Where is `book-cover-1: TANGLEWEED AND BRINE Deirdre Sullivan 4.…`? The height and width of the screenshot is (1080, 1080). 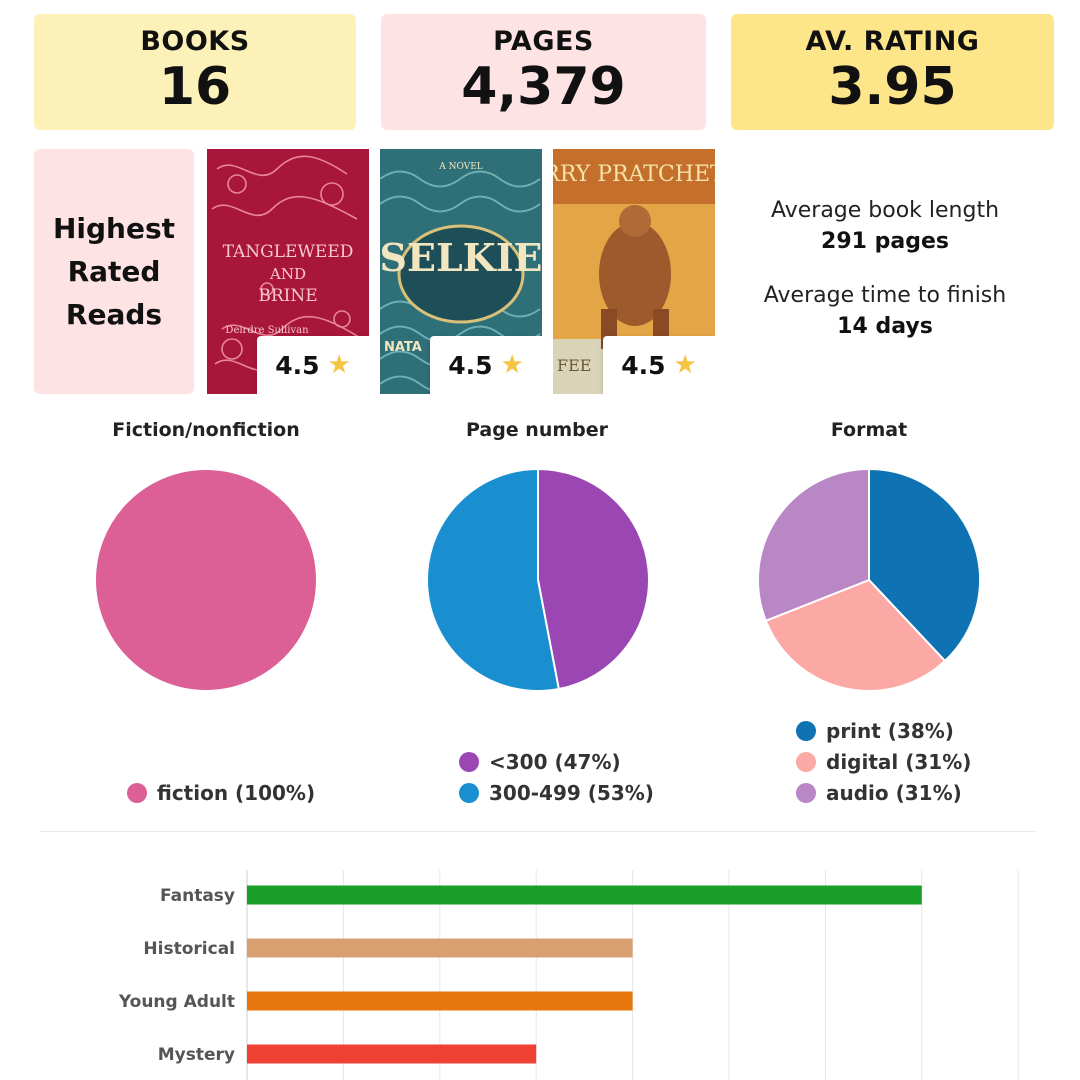
book-cover-1: TANGLEWEED AND BRINE Deirdre Sullivan 4.… is located at coordinates (288, 271).